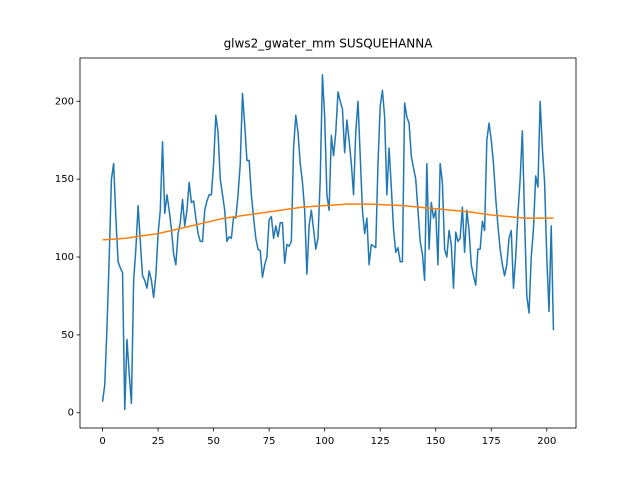 The image size is (640, 480). I want to click on y-tick-label: 150, so click(64, 179).